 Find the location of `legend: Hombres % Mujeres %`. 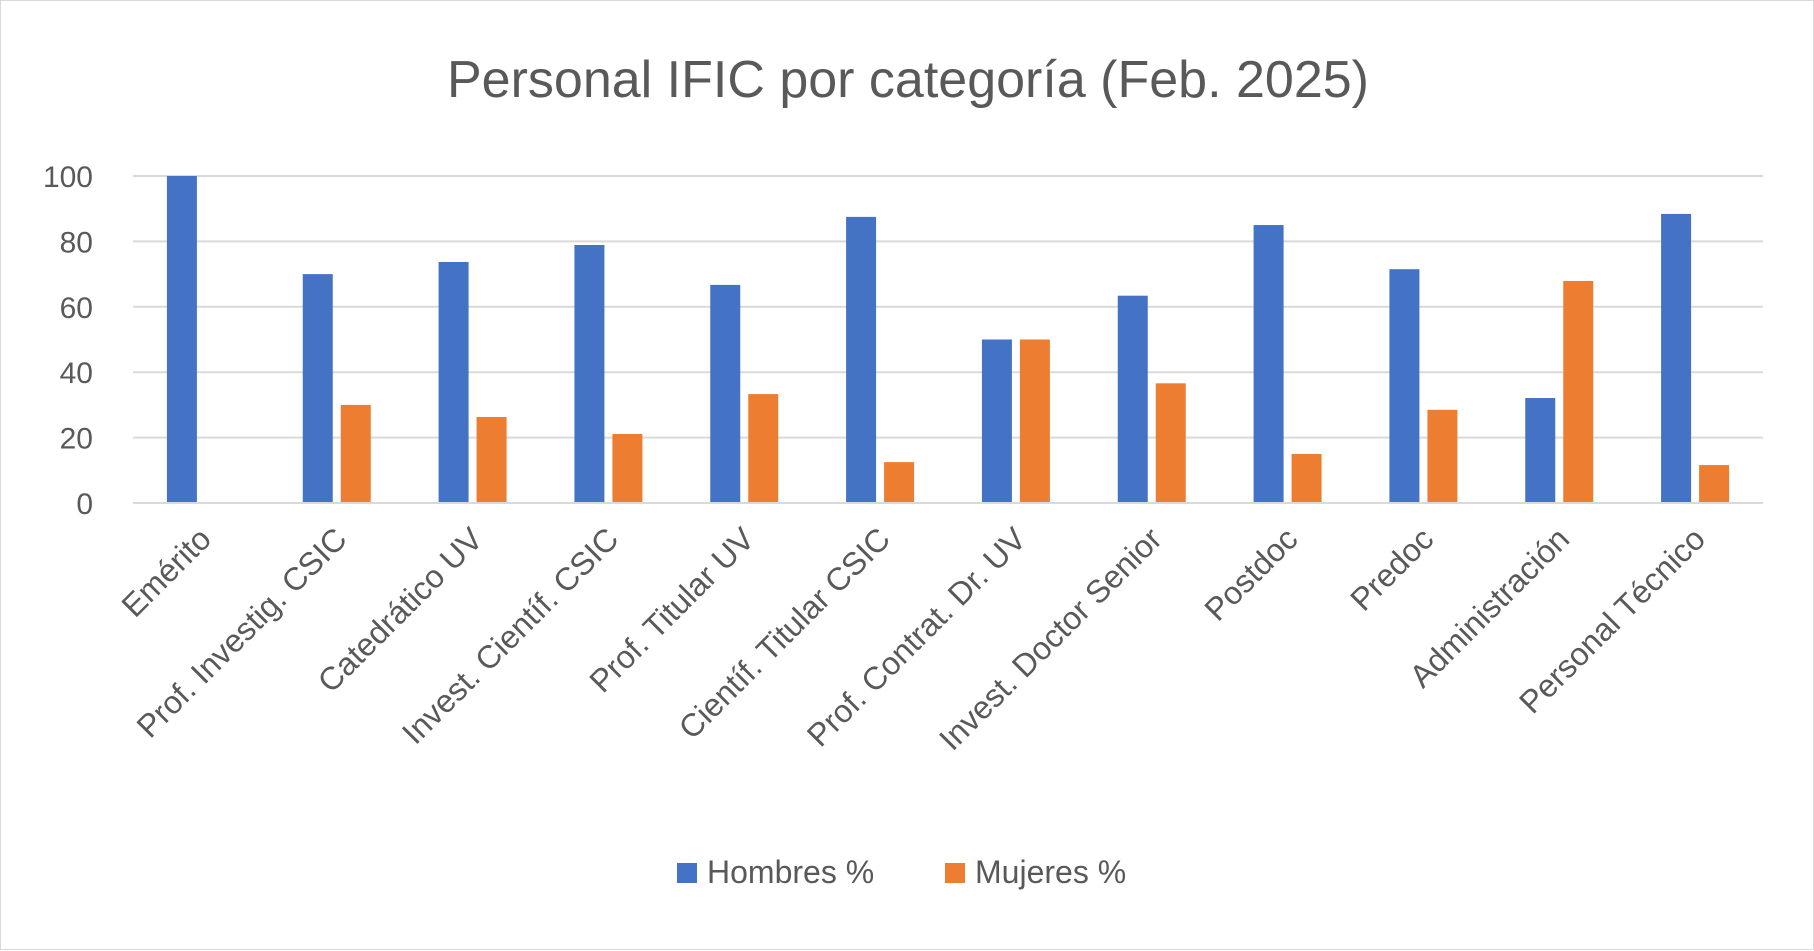

legend: Hombres % Mujeres % is located at coordinates (901, 872).